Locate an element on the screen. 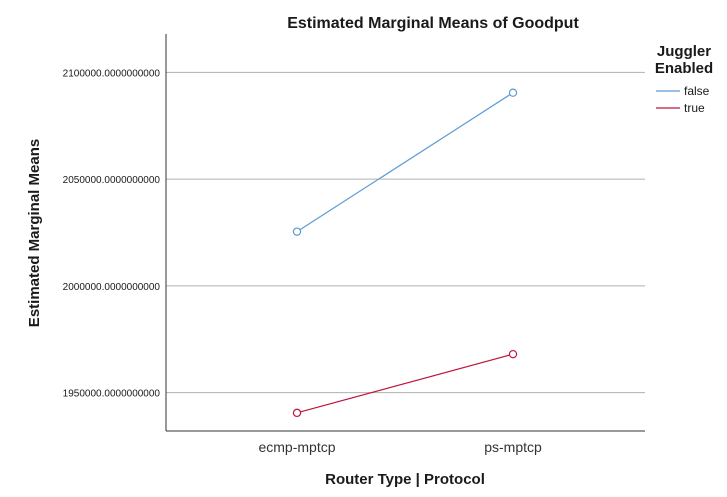 The image size is (727, 497). y-tick-label: 2050000.0000000000 is located at coordinates (112, 180).